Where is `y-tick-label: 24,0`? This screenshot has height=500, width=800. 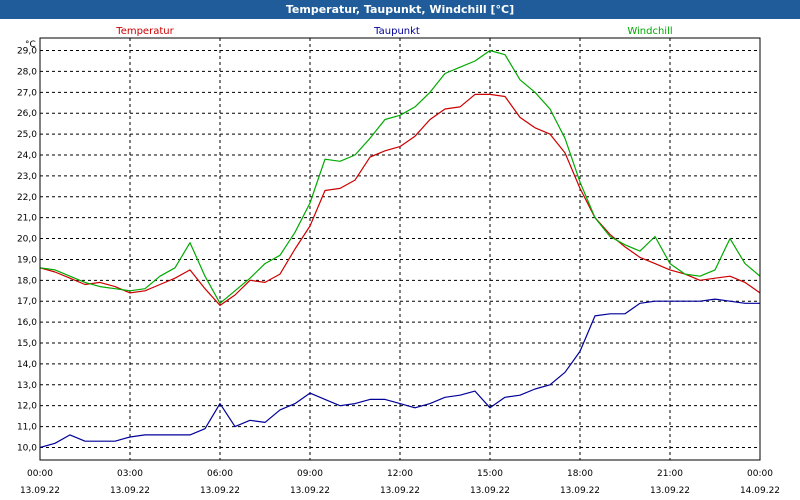 y-tick-label: 24,0 is located at coordinates (27, 156).